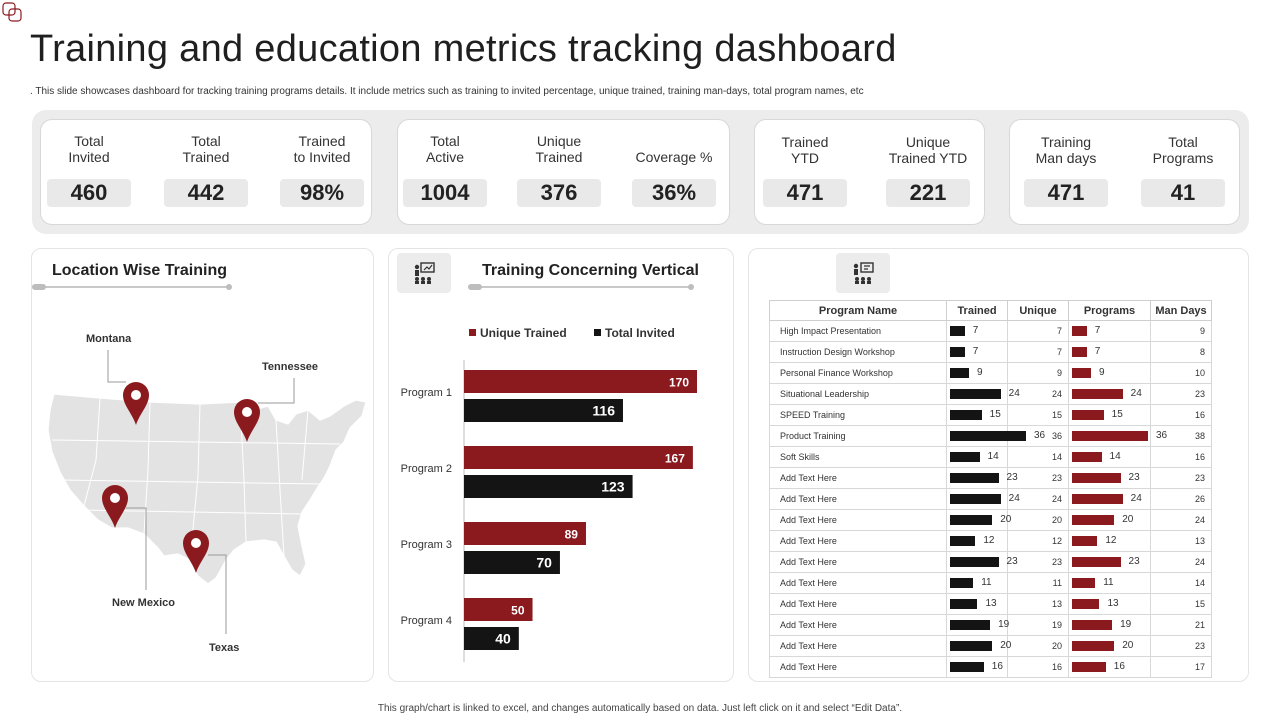  Describe the element at coordinates (977, 310) in the screenshot. I see `col-trained: Trained` at that location.